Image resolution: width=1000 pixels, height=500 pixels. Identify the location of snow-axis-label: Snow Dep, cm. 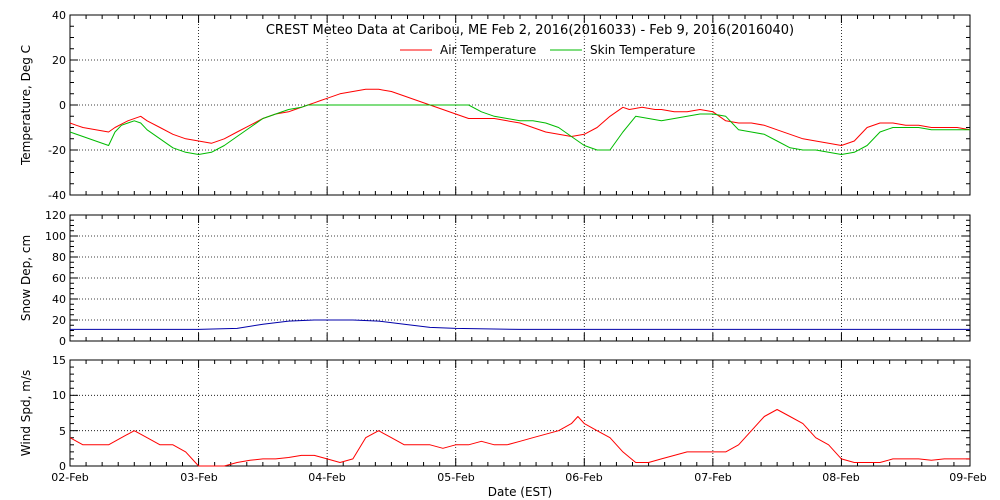
(26, 278).